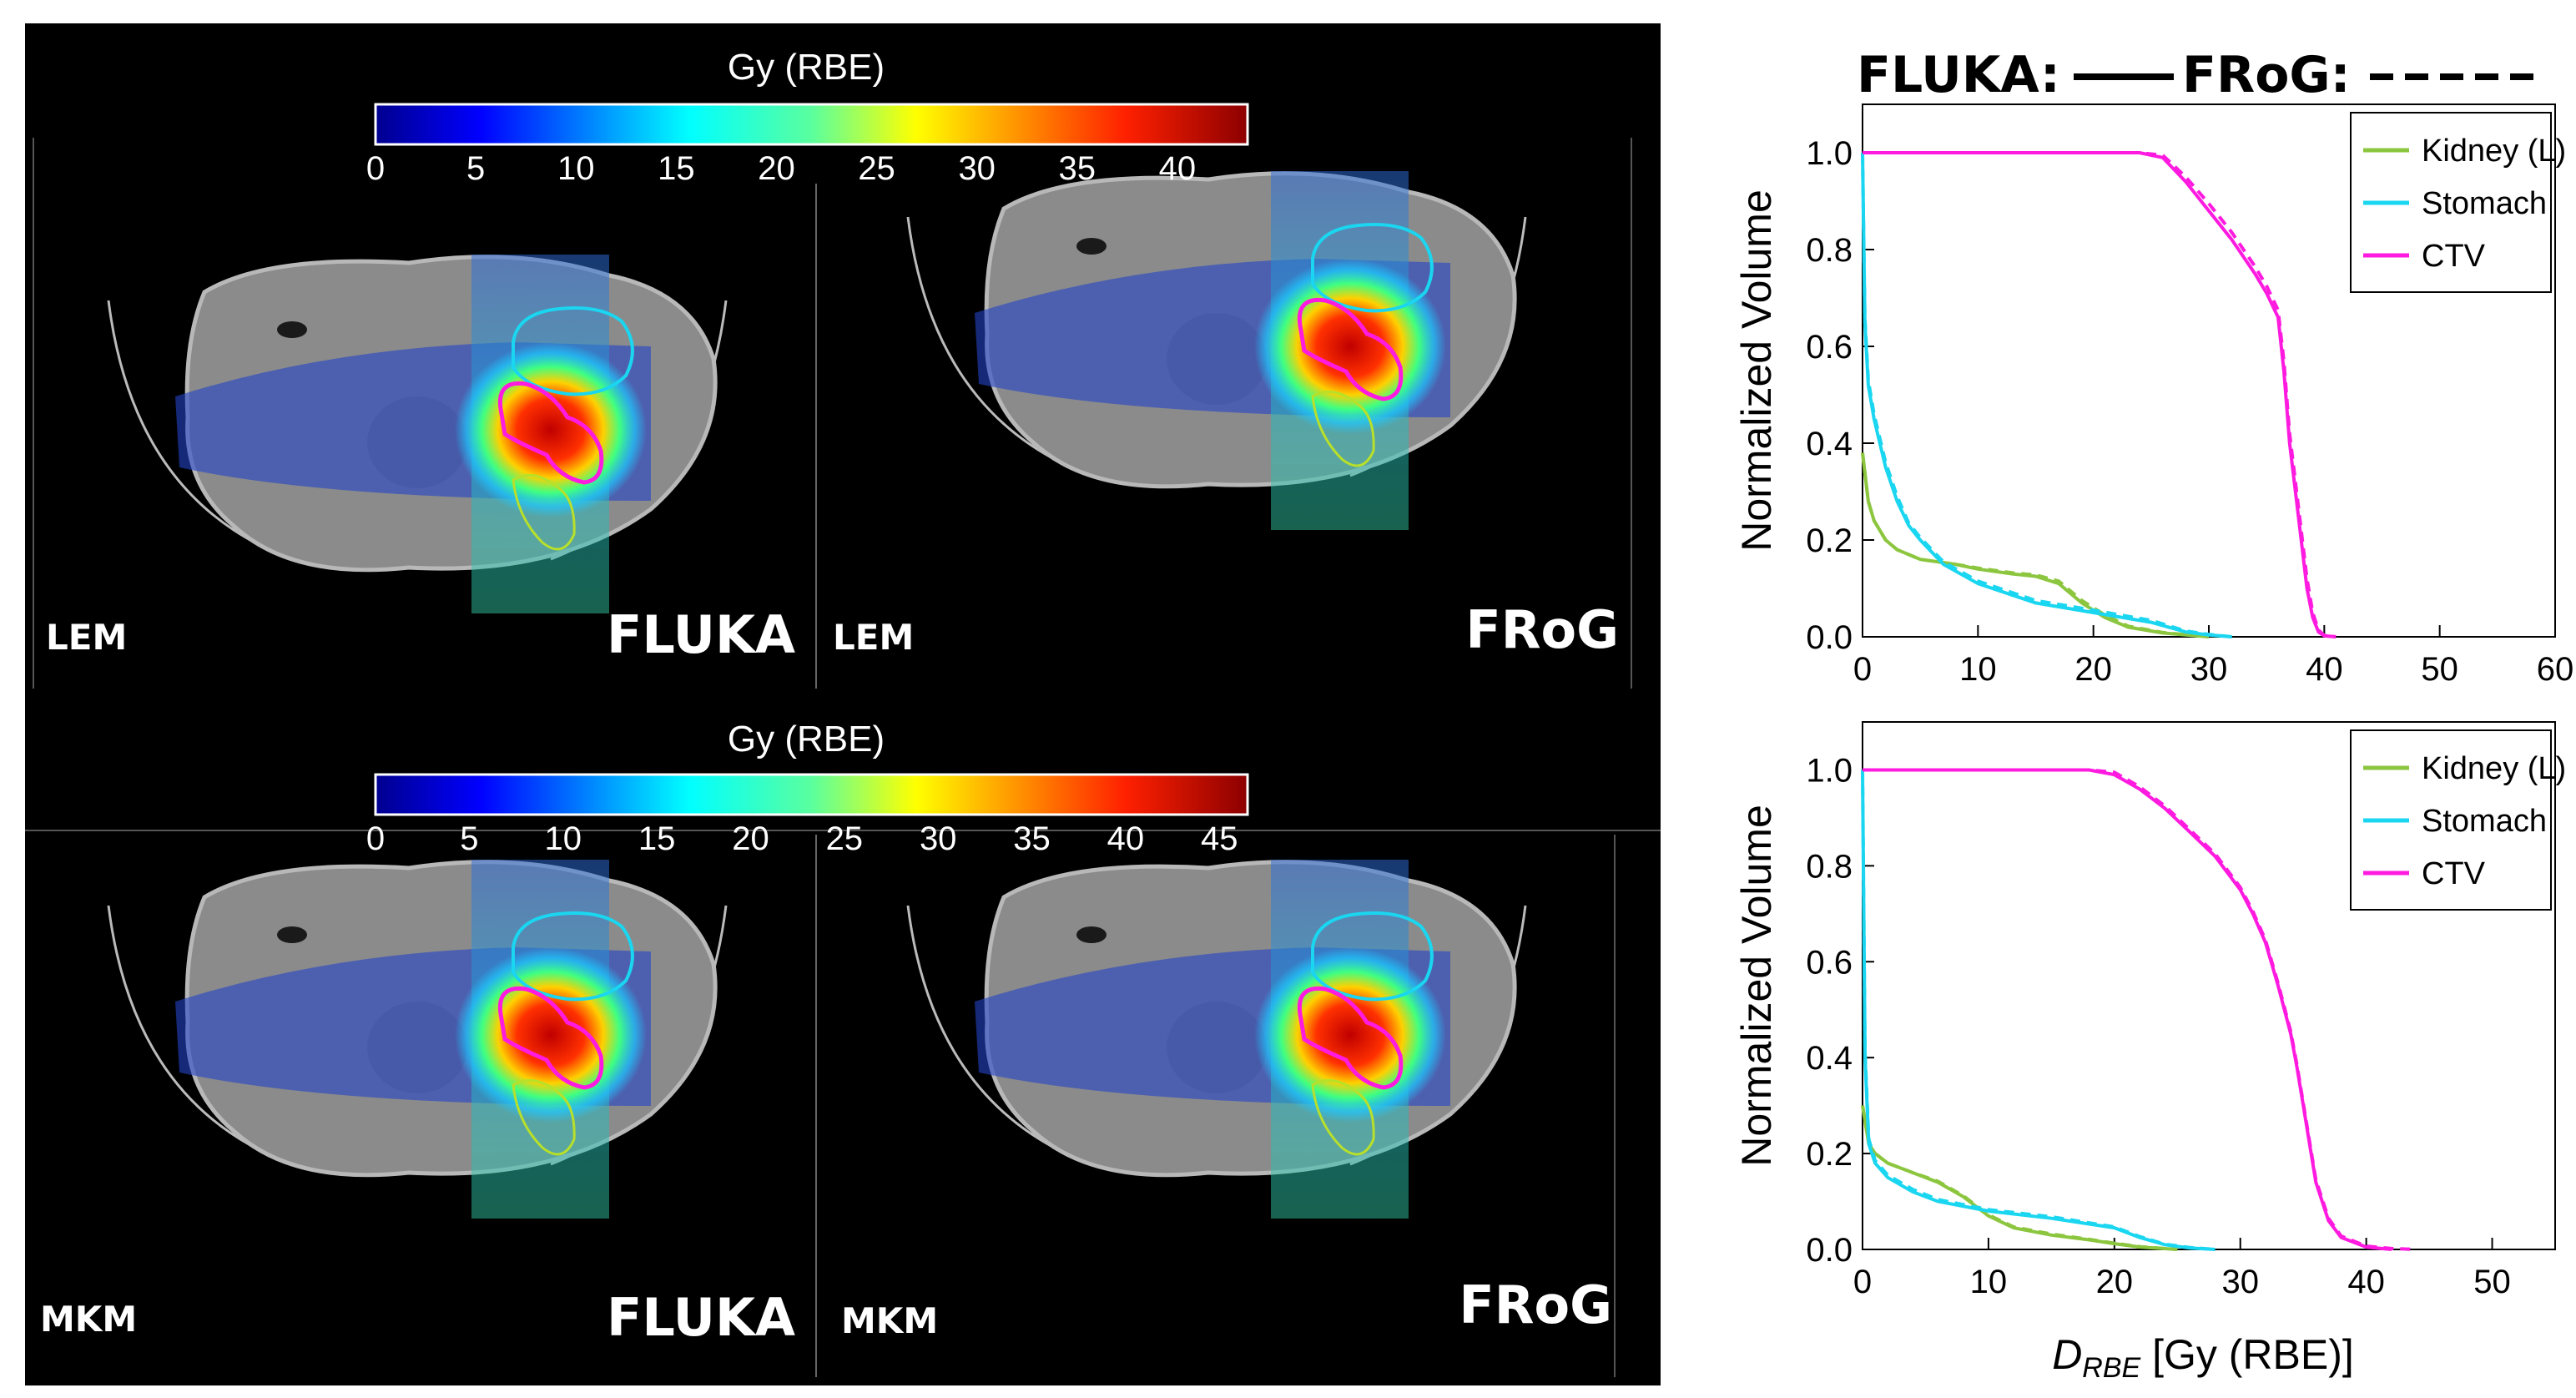 The width and height of the screenshot is (2576, 1398). I want to click on colorbar-top-title: Gy (RBE), so click(806, 67).